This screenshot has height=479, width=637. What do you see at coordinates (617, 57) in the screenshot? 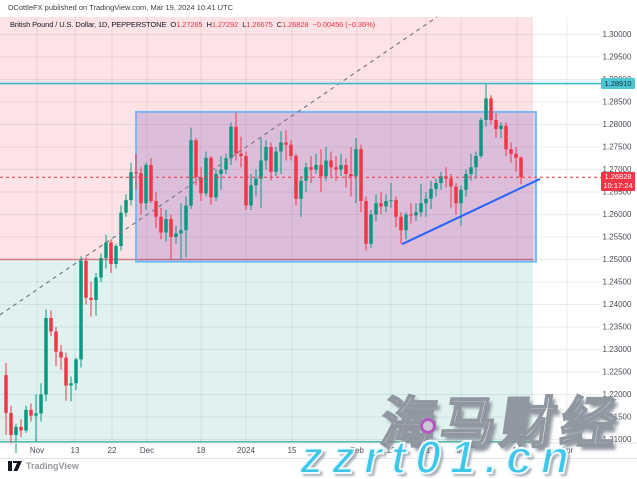
I see `price-tick-label: 1.29500` at bounding box center [617, 57].